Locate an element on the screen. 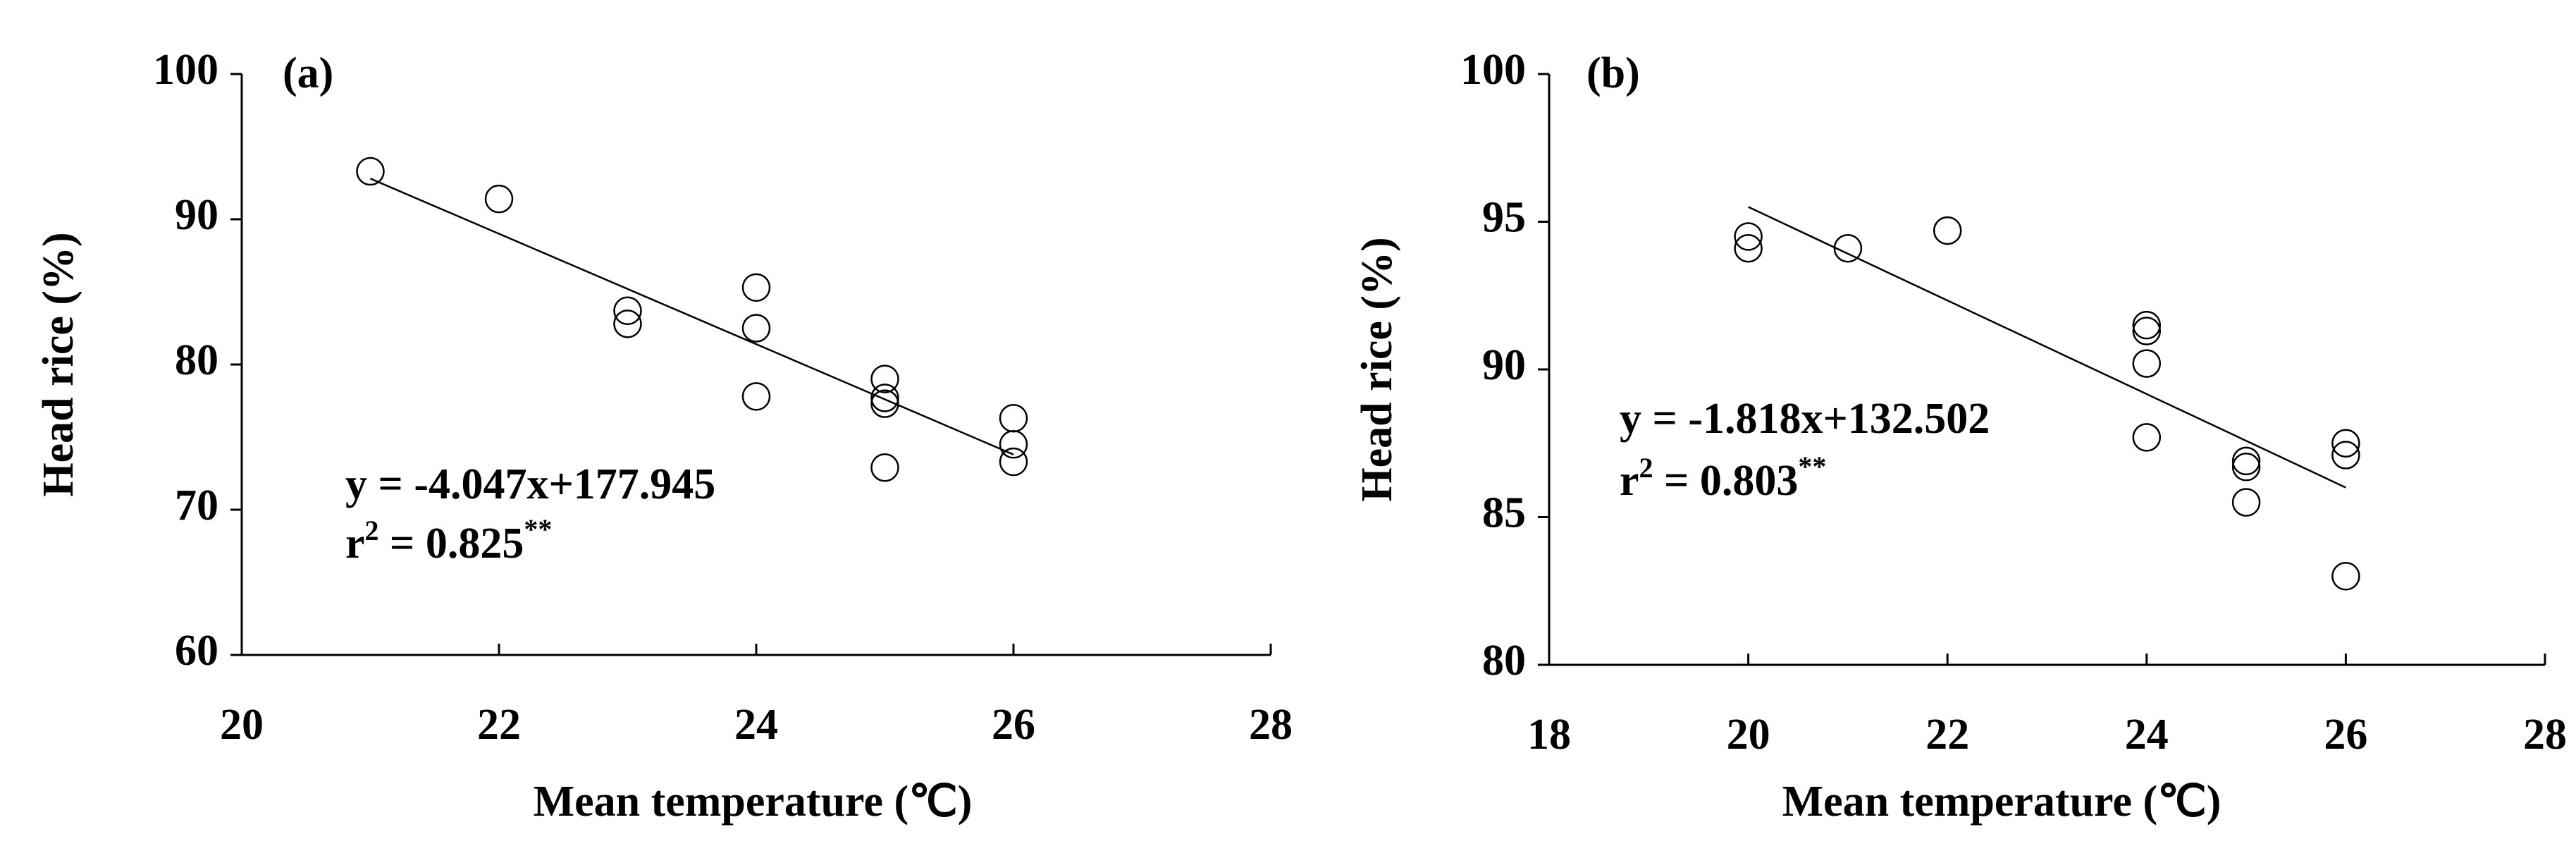 The height and width of the screenshot is (858, 2576). r2-rest: = 0.825 is located at coordinates (451, 544).